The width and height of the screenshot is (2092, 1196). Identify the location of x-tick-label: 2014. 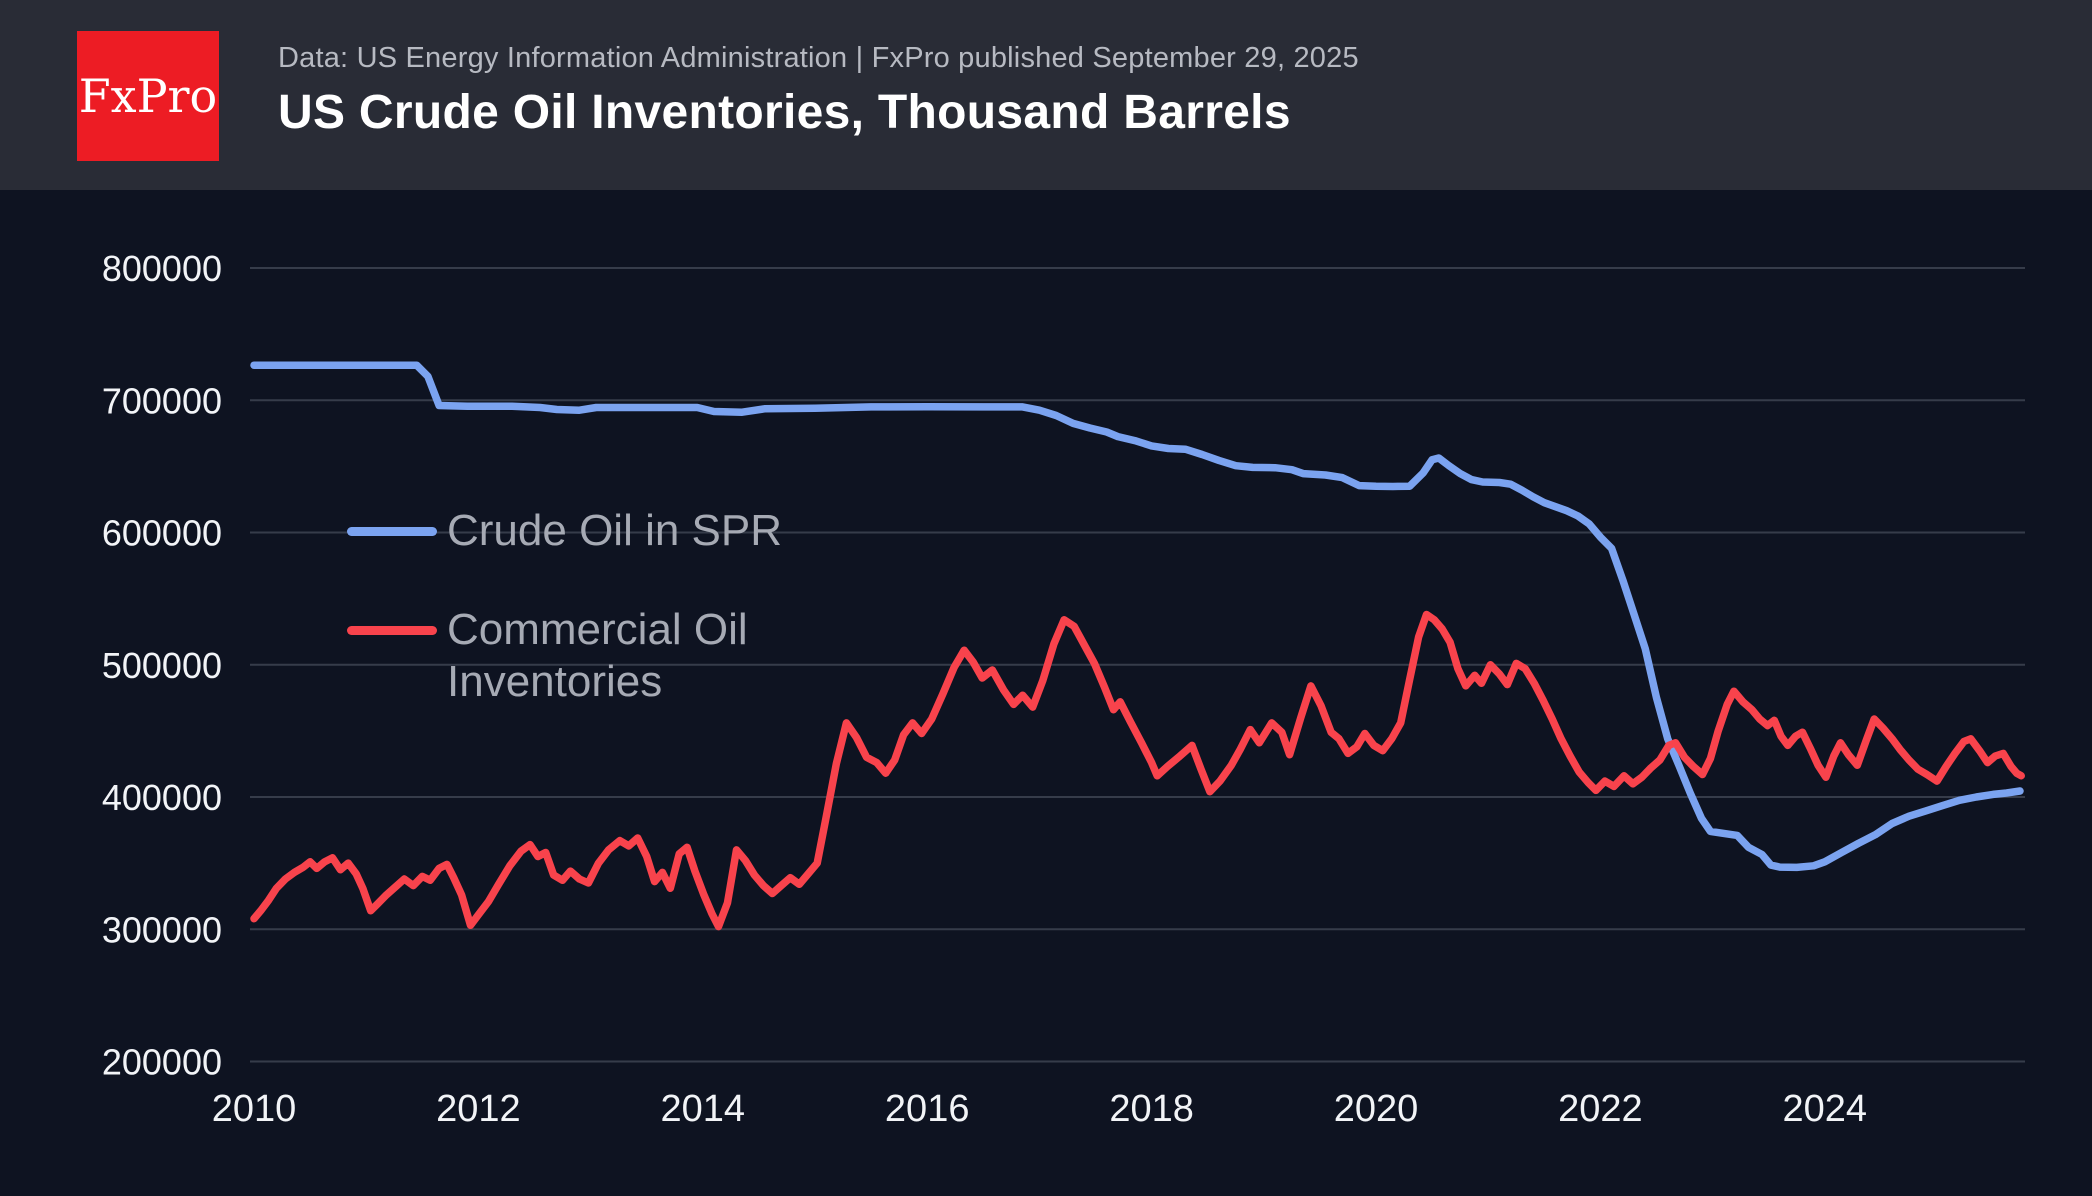
(703, 1109).